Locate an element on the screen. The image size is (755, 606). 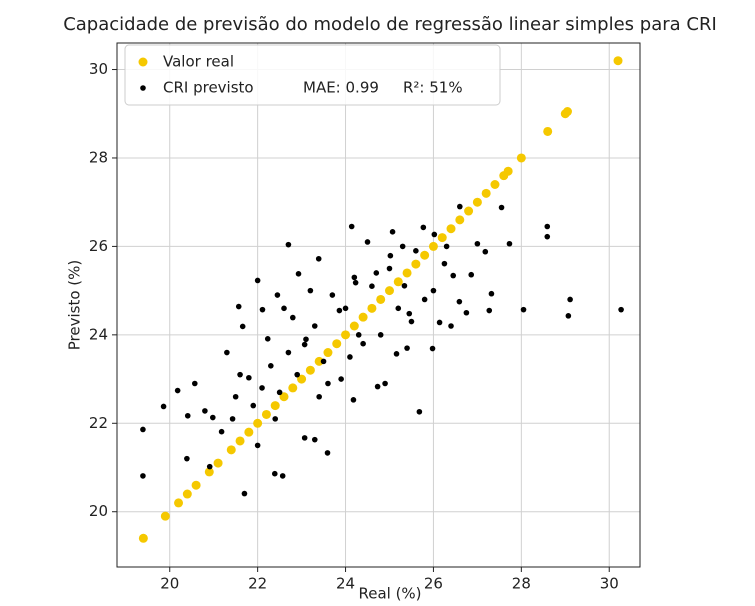
y-tick-label: 24 is located at coordinates (98, 334).